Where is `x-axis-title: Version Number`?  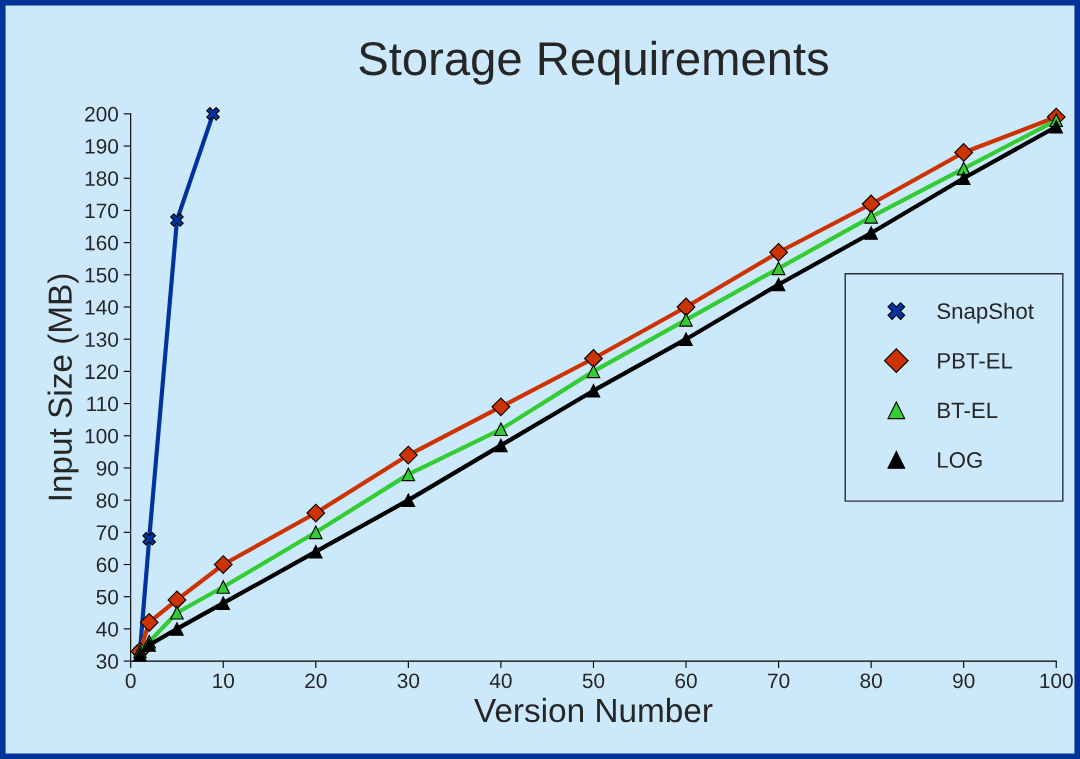 x-axis-title: Version Number is located at coordinates (593, 710).